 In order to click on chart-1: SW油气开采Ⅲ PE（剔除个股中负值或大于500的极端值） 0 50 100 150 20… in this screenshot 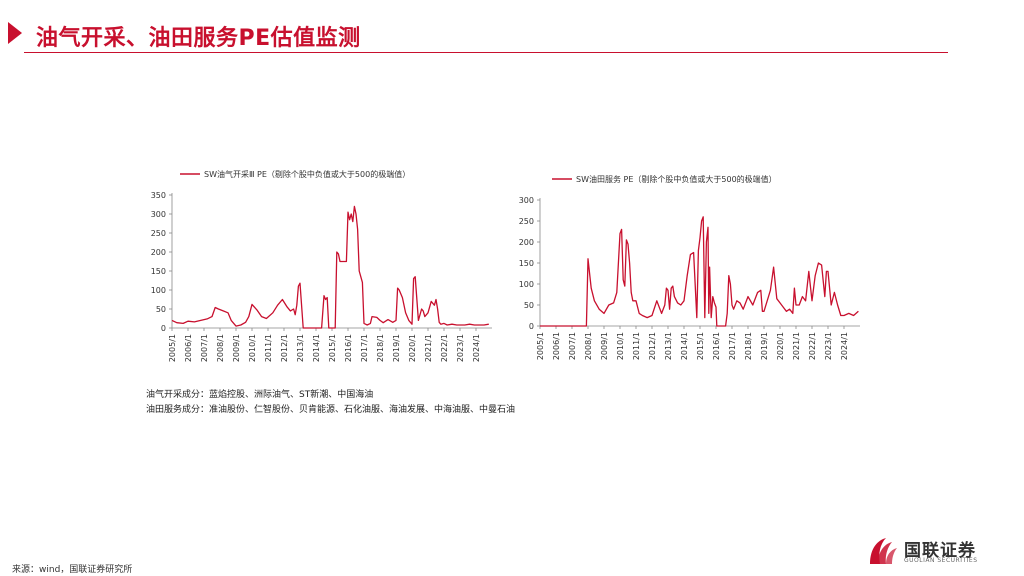, I will do `click(321, 265)`.